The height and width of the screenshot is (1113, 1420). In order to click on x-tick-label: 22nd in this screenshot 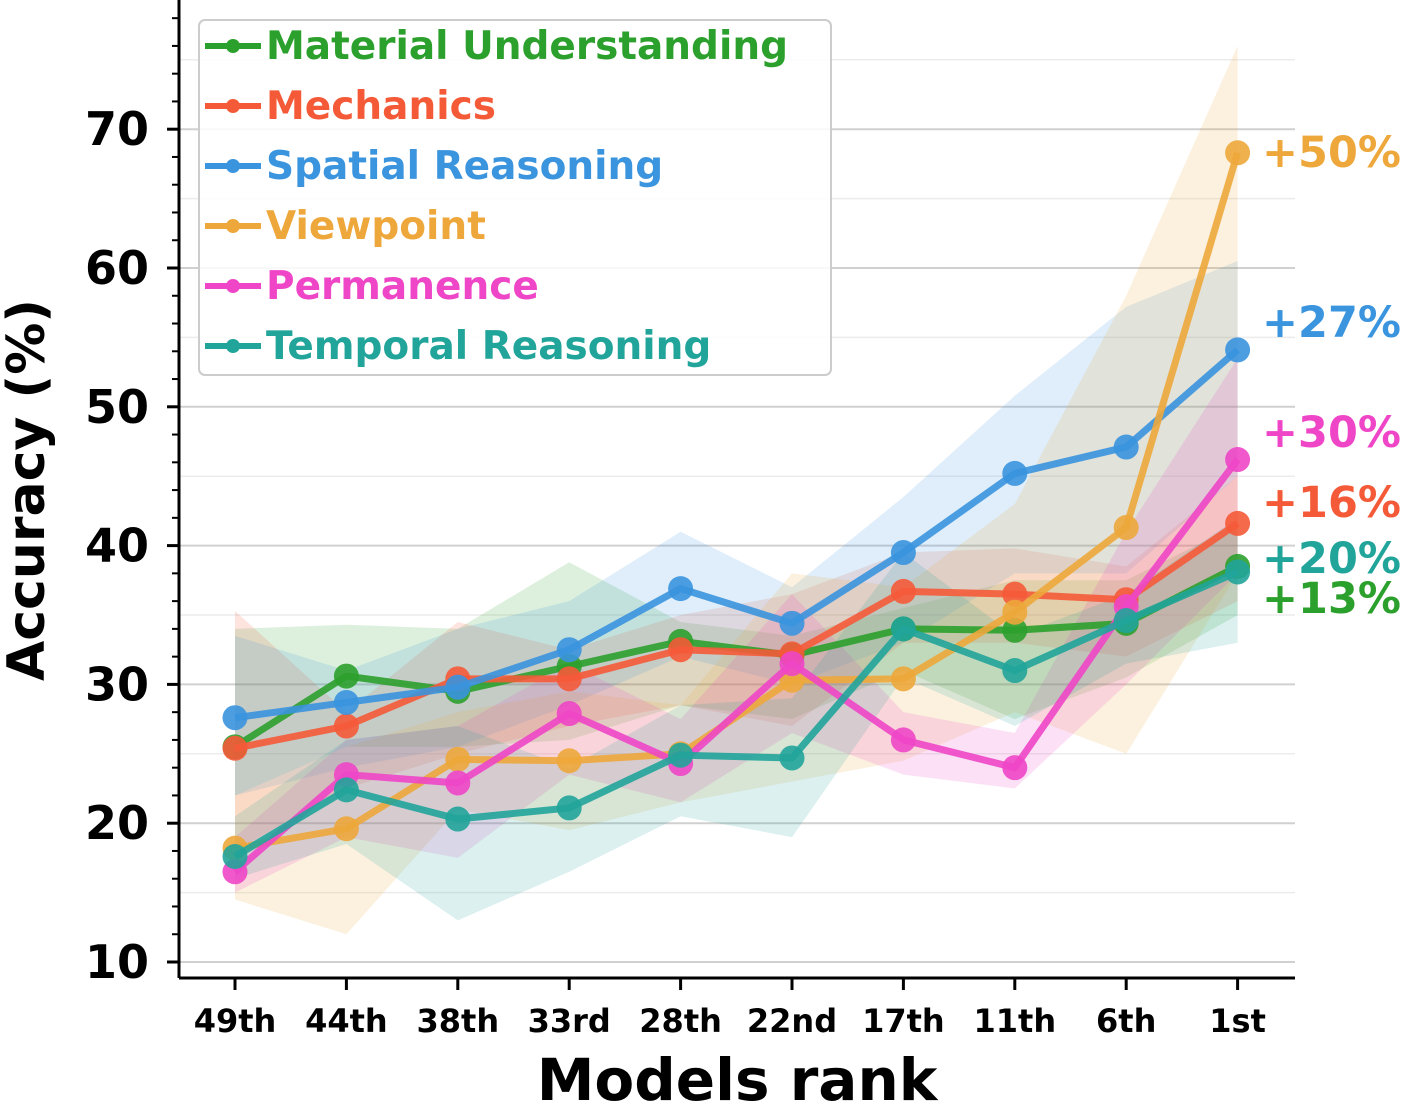, I will do `click(792, 1021)`.